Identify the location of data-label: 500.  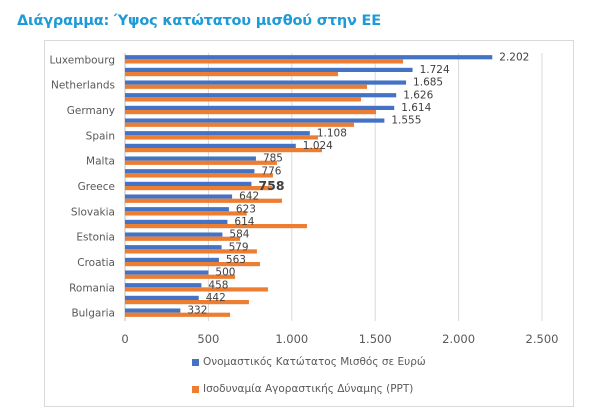
(225, 273).